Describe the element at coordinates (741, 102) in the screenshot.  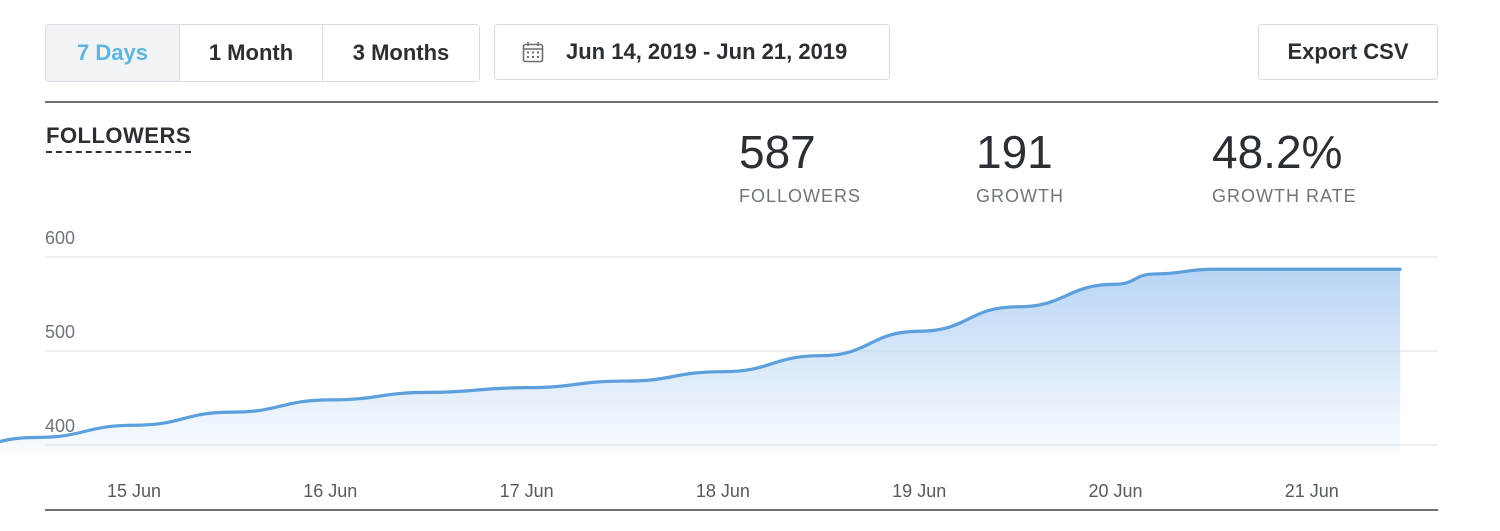
I see `header-divider` at that location.